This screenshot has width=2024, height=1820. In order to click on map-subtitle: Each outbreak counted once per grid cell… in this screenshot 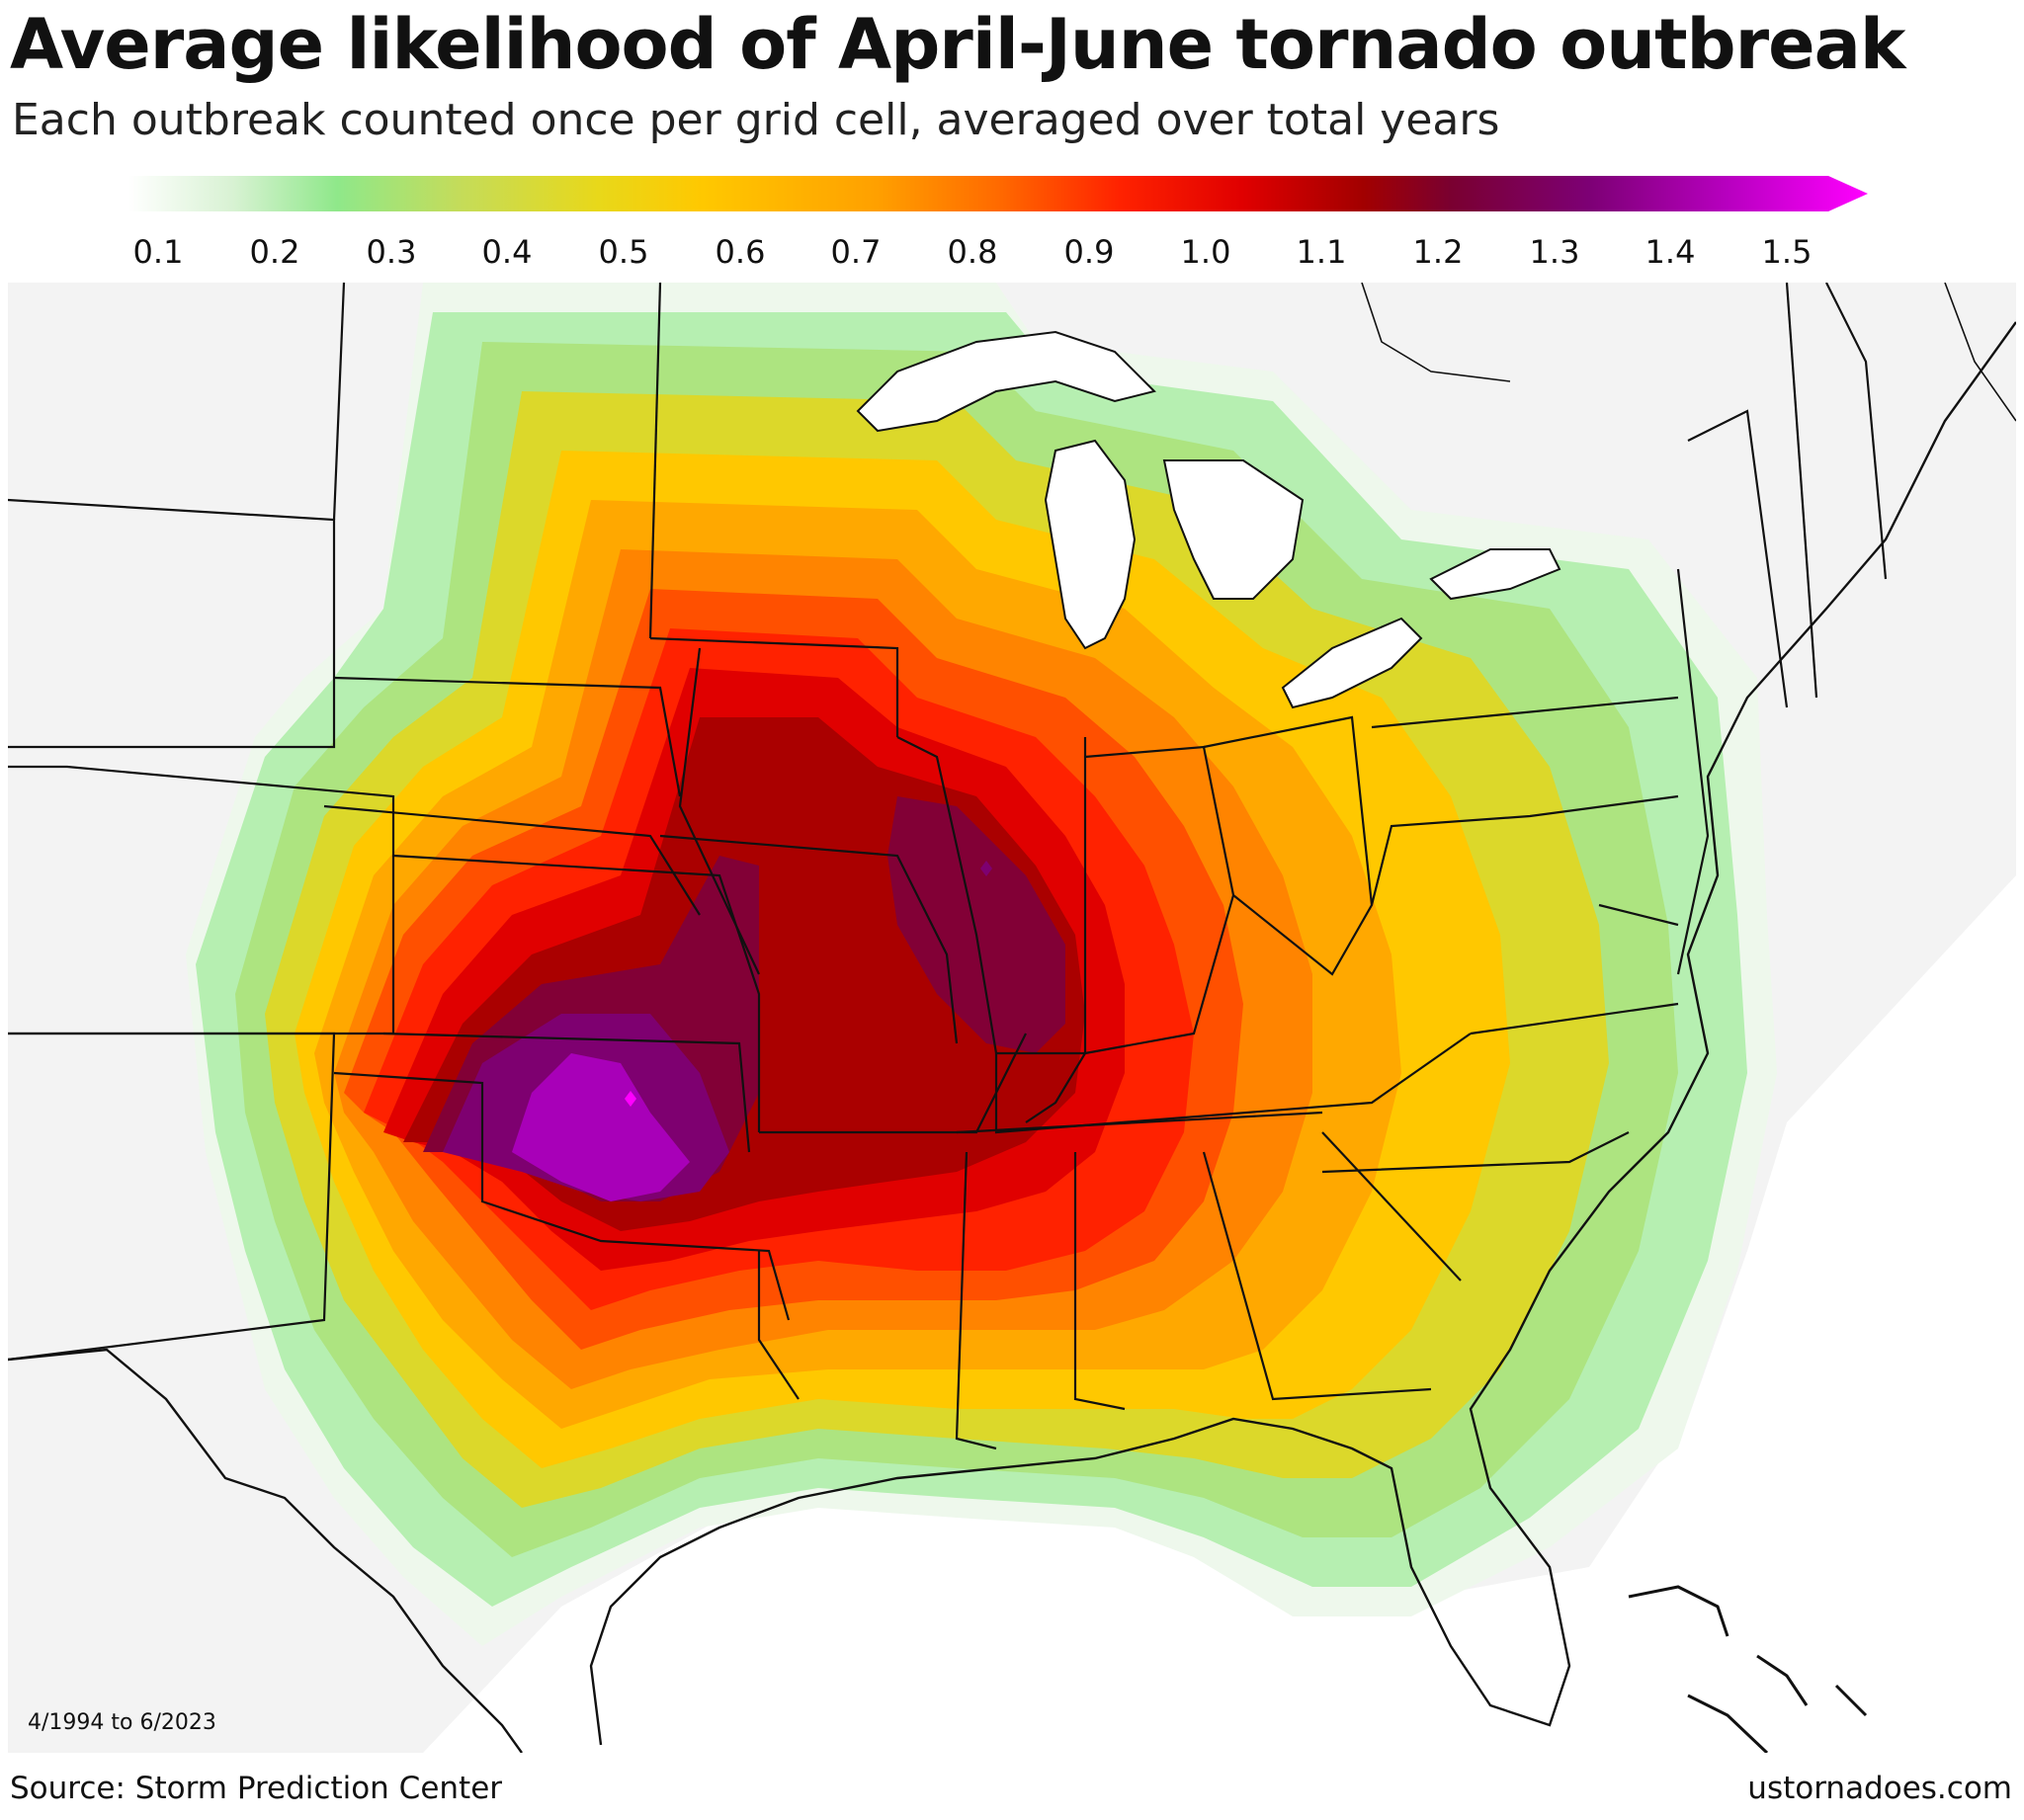, I will do `click(756, 120)`.